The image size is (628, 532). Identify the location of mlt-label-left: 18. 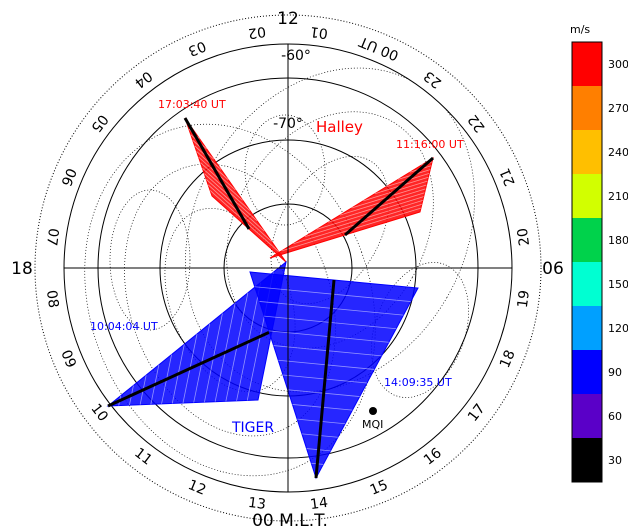
(22, 269).